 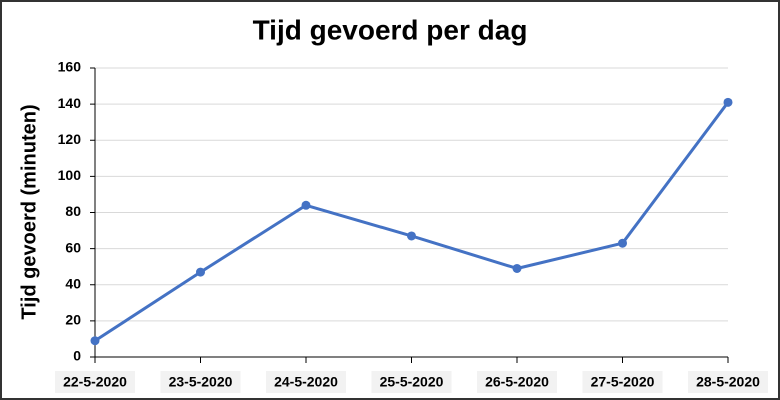 What do you see at coordinates (70, 67) in the screenshot?
I see `y-tick-label: 160` at bounding box center [70, 67].